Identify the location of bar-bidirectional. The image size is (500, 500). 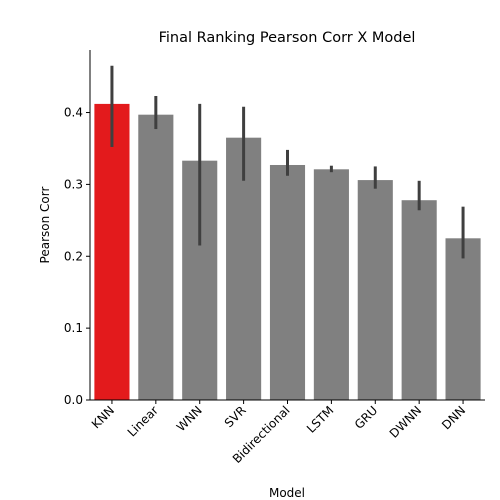
(287, 282).